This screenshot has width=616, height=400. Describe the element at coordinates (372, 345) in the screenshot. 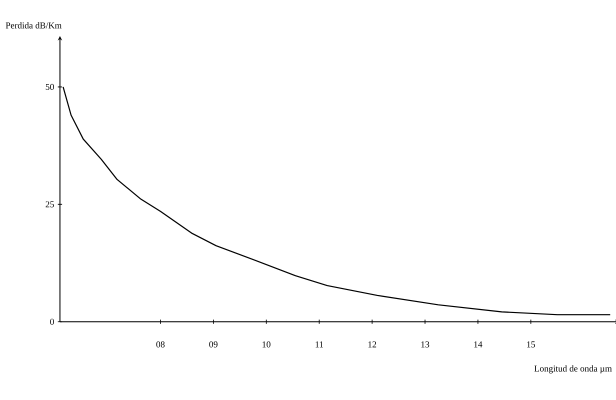

I see `x-tick-label: 12` at that location.